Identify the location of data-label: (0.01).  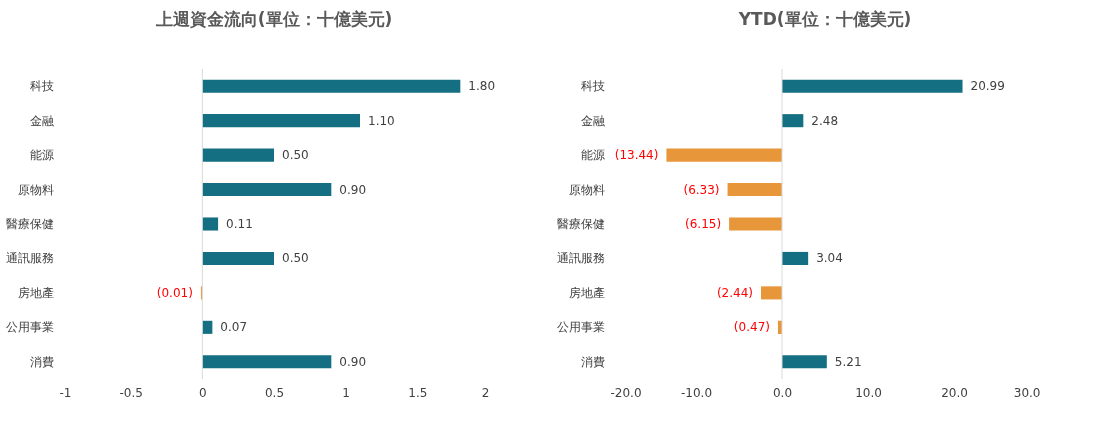
(174, 292).